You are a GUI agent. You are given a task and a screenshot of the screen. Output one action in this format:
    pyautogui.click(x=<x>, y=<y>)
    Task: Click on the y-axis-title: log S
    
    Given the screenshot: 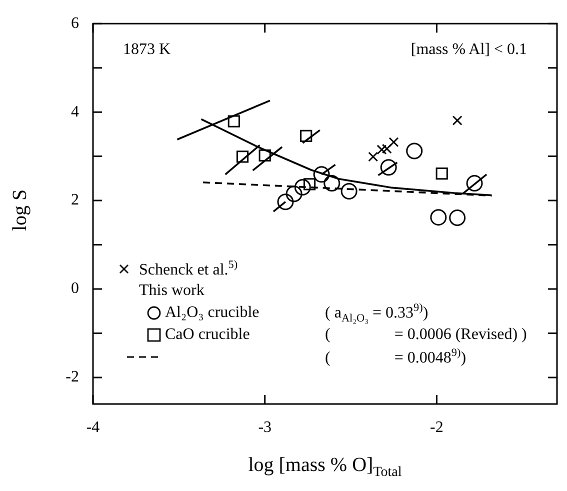 What is the action you would take?
    pyautogui.click(x=20, y=210)
    